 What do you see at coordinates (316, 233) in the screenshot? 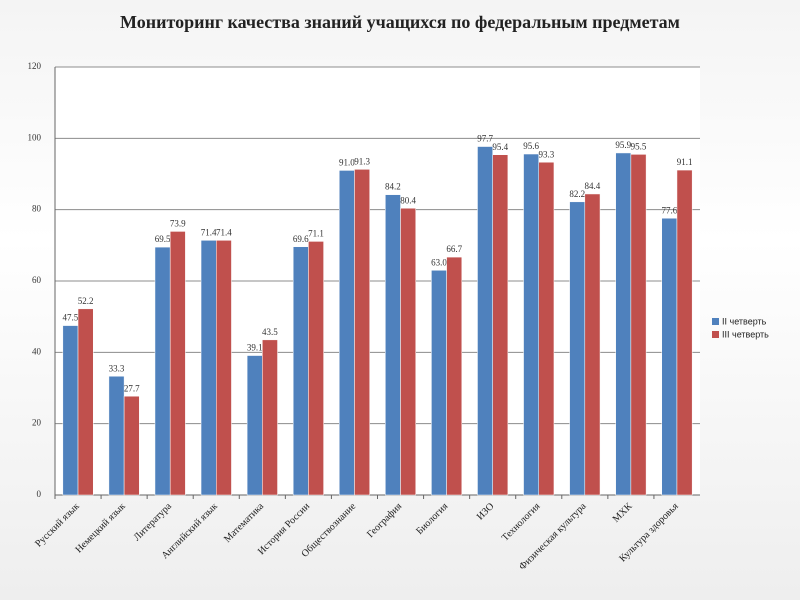
I see `value-label: 71.1` at bounding box center [316, 233].